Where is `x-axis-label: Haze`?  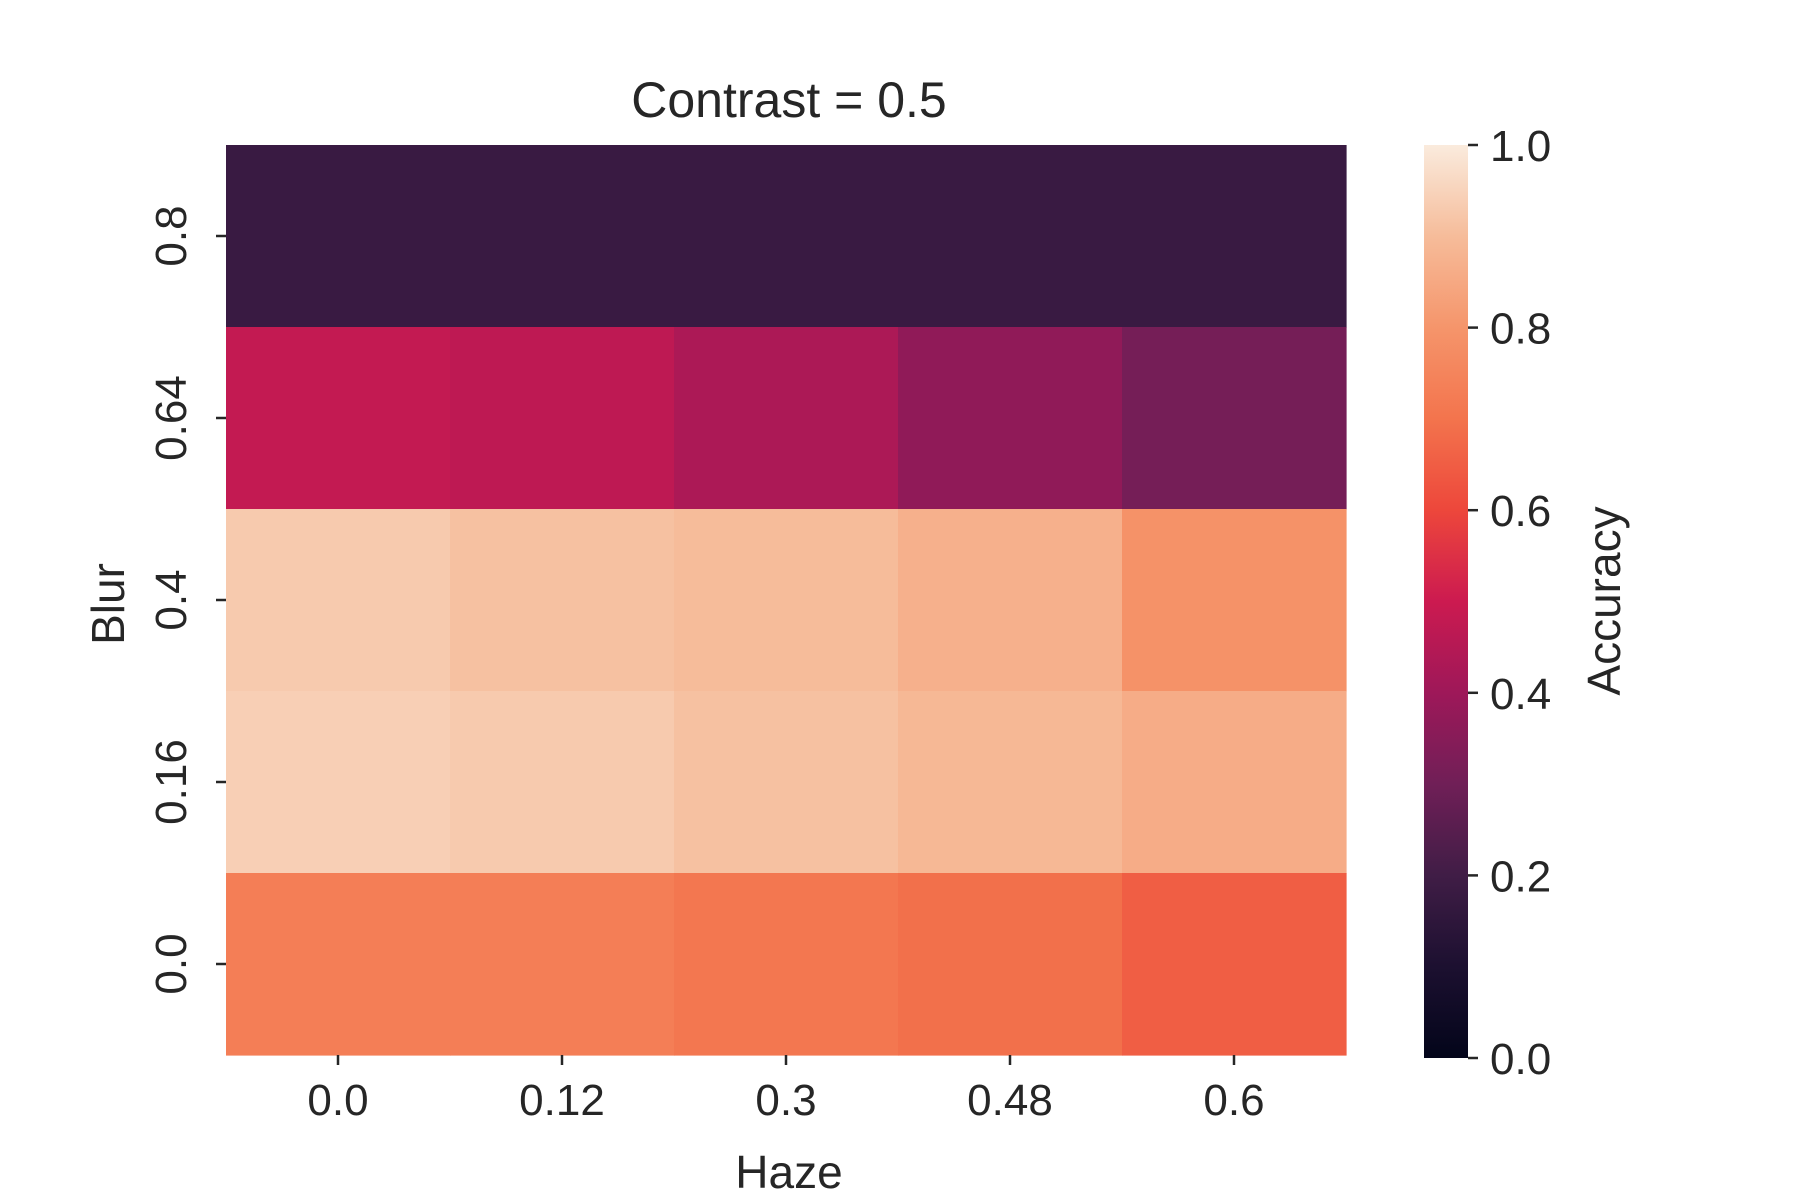
x-axis-label: Haze is located at coordinates (788, 1172).